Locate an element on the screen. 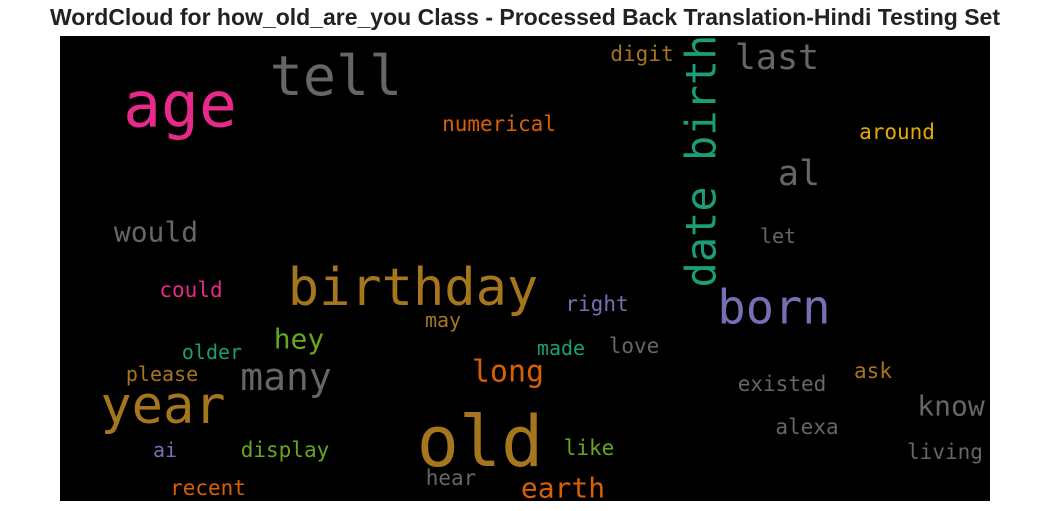 The width and height of the screenshot is (1050, 511). word-ask: ask is located at coordinates (873, 371).